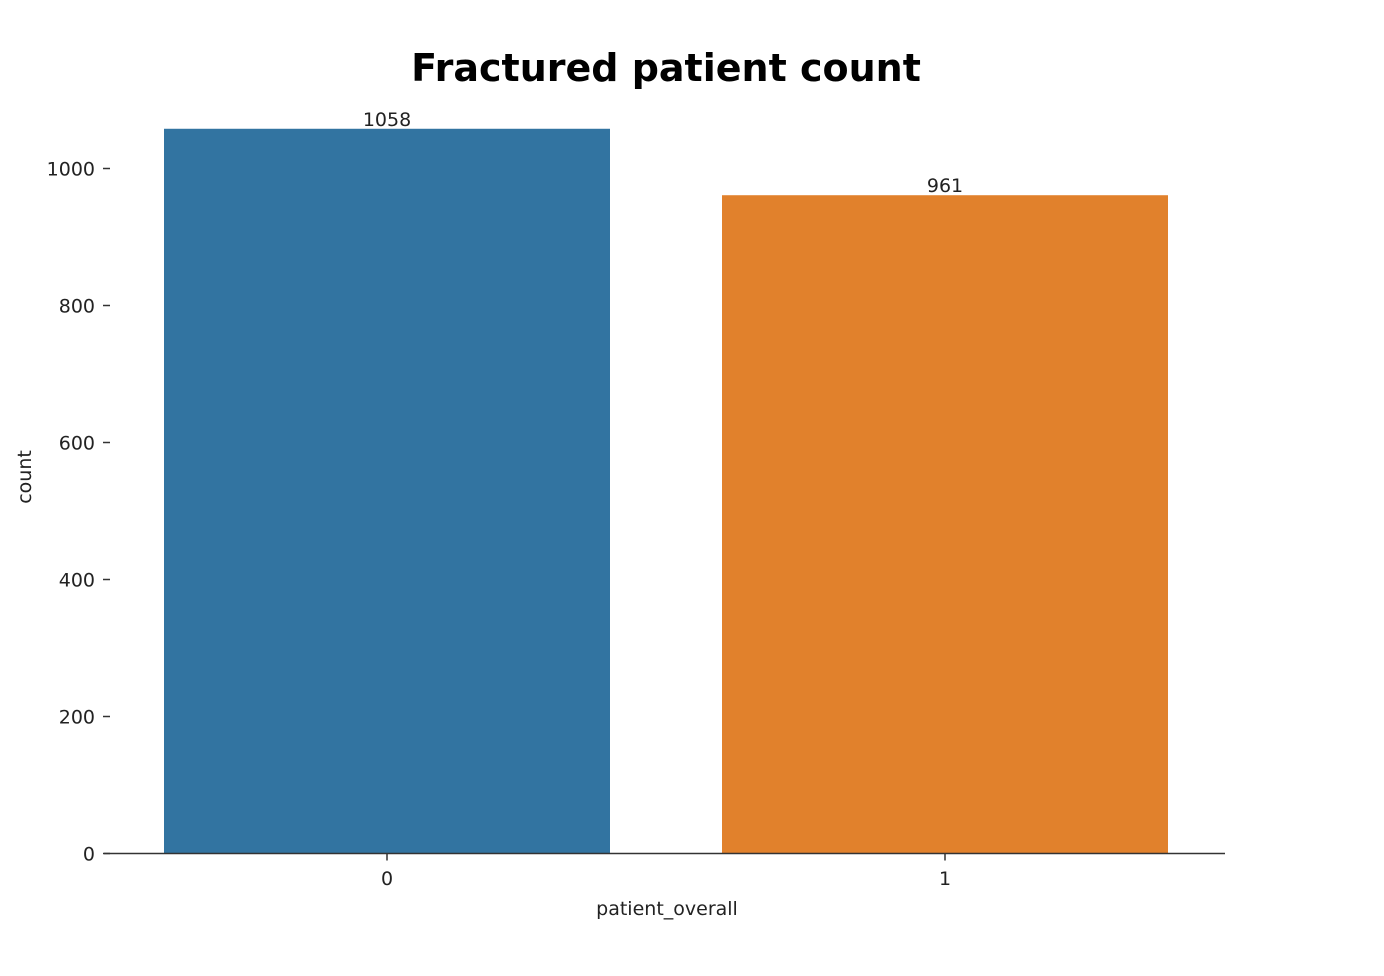 This screenshot has width=1384, height=976. I want to click on y-axis-label: count, so click(25, 477).